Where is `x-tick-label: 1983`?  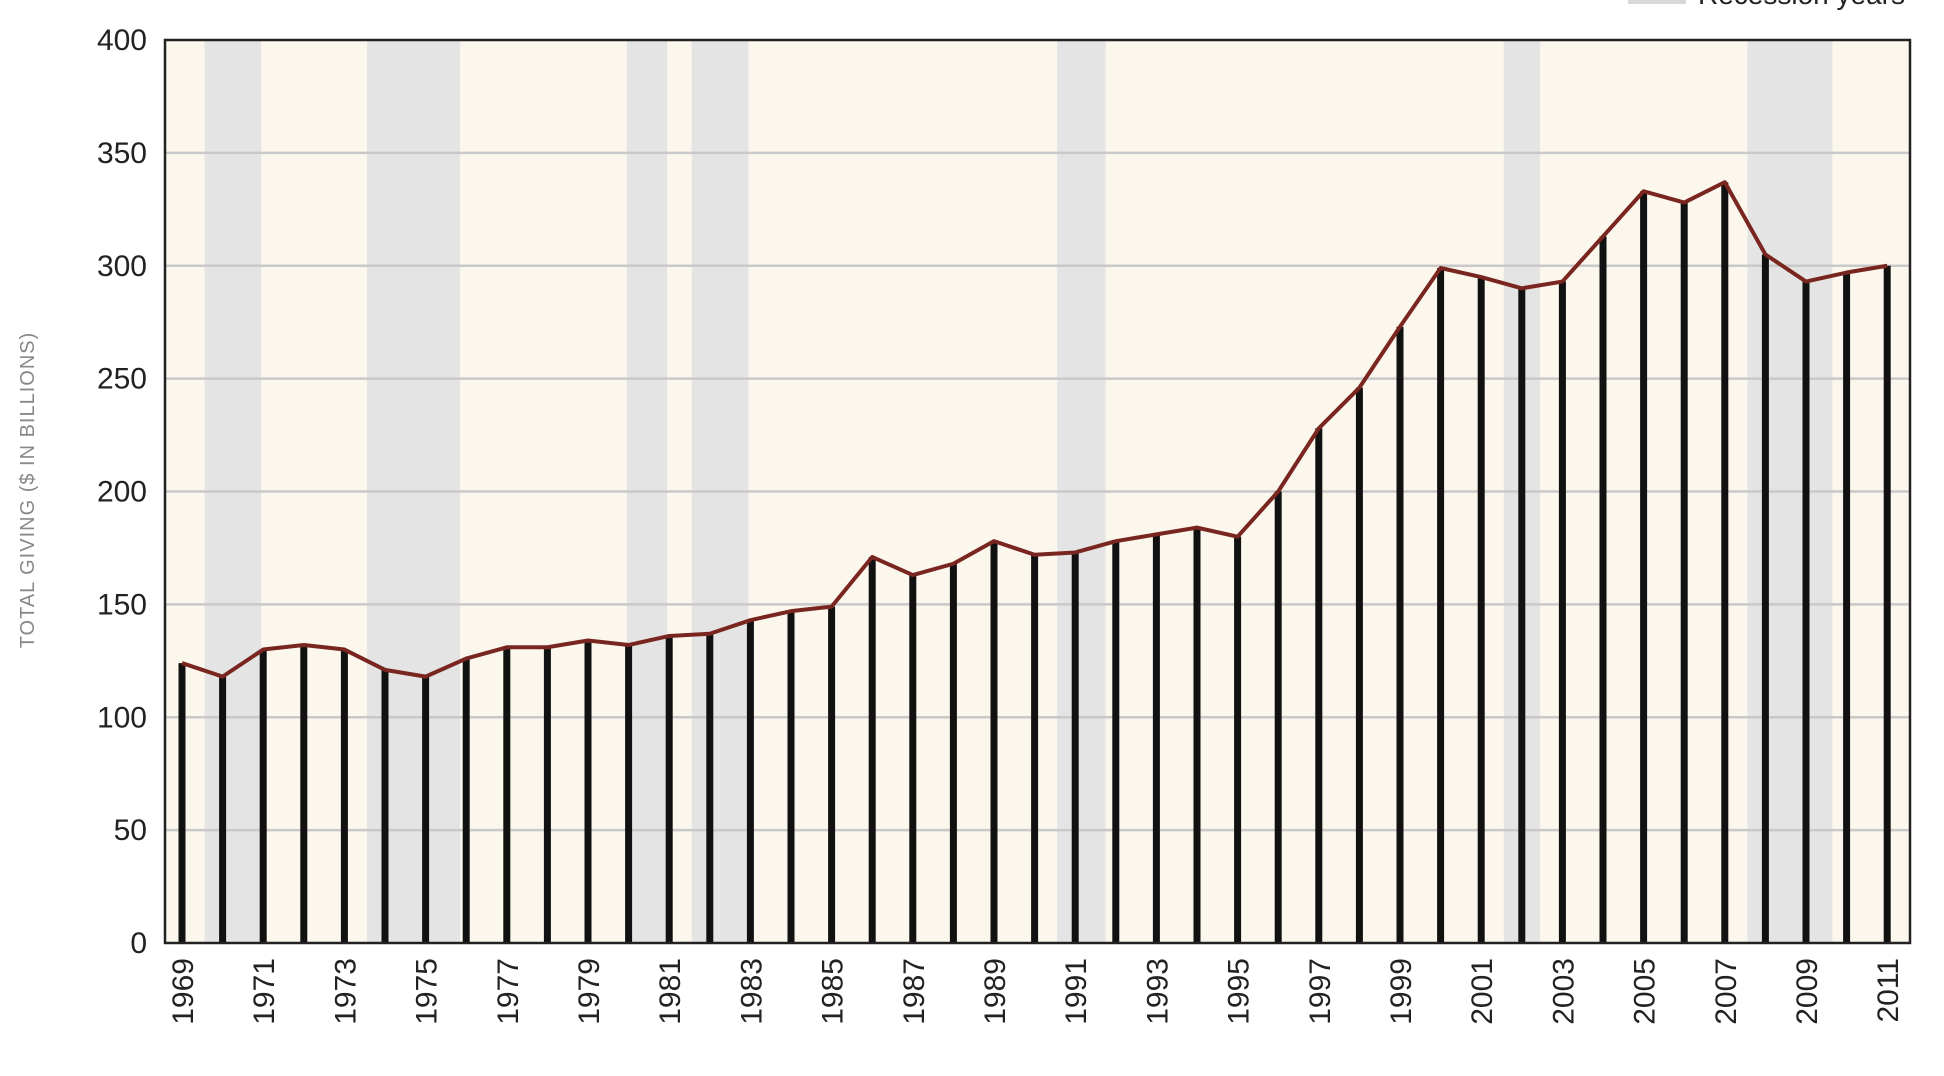 x-tick-label: 1983 is located at coordinates (751, 991).